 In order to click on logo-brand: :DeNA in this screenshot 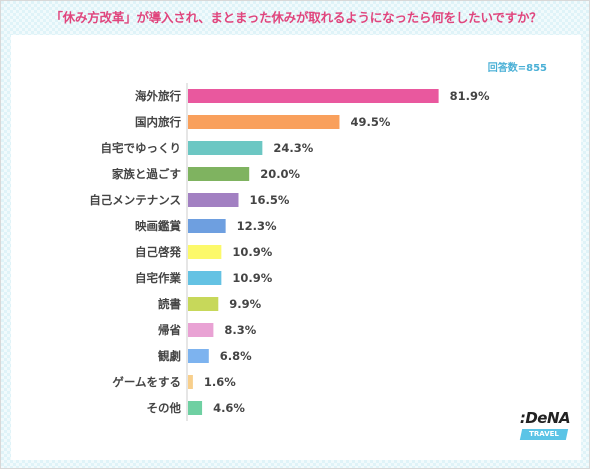, I will do `click(545, 418)`.